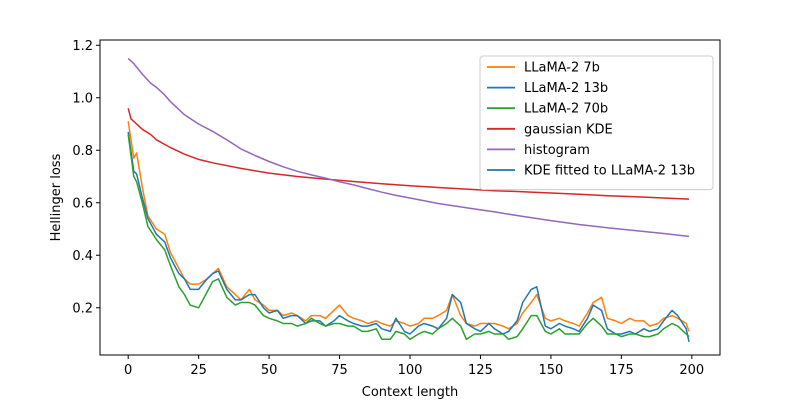  What do you see at coordinates (56, 197) in the screenshot?
I see `y-axis-label: Hellinger loss` at bounding box center [56, 197].